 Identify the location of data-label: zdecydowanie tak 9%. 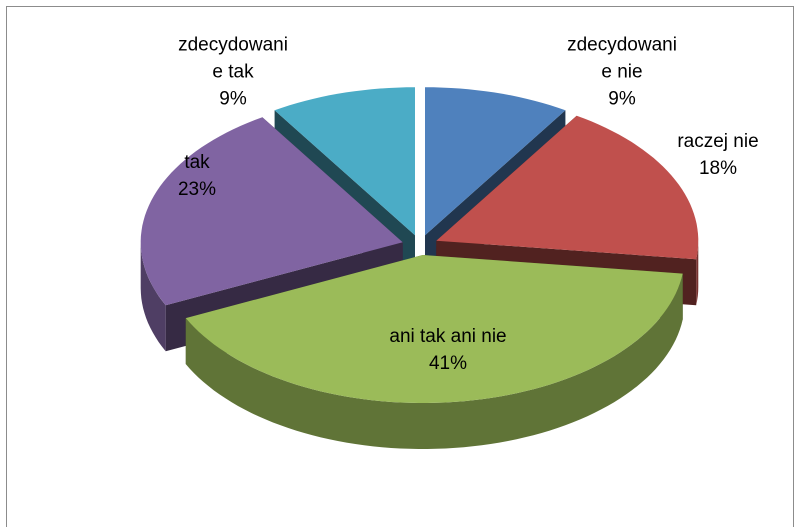
(233, 72).